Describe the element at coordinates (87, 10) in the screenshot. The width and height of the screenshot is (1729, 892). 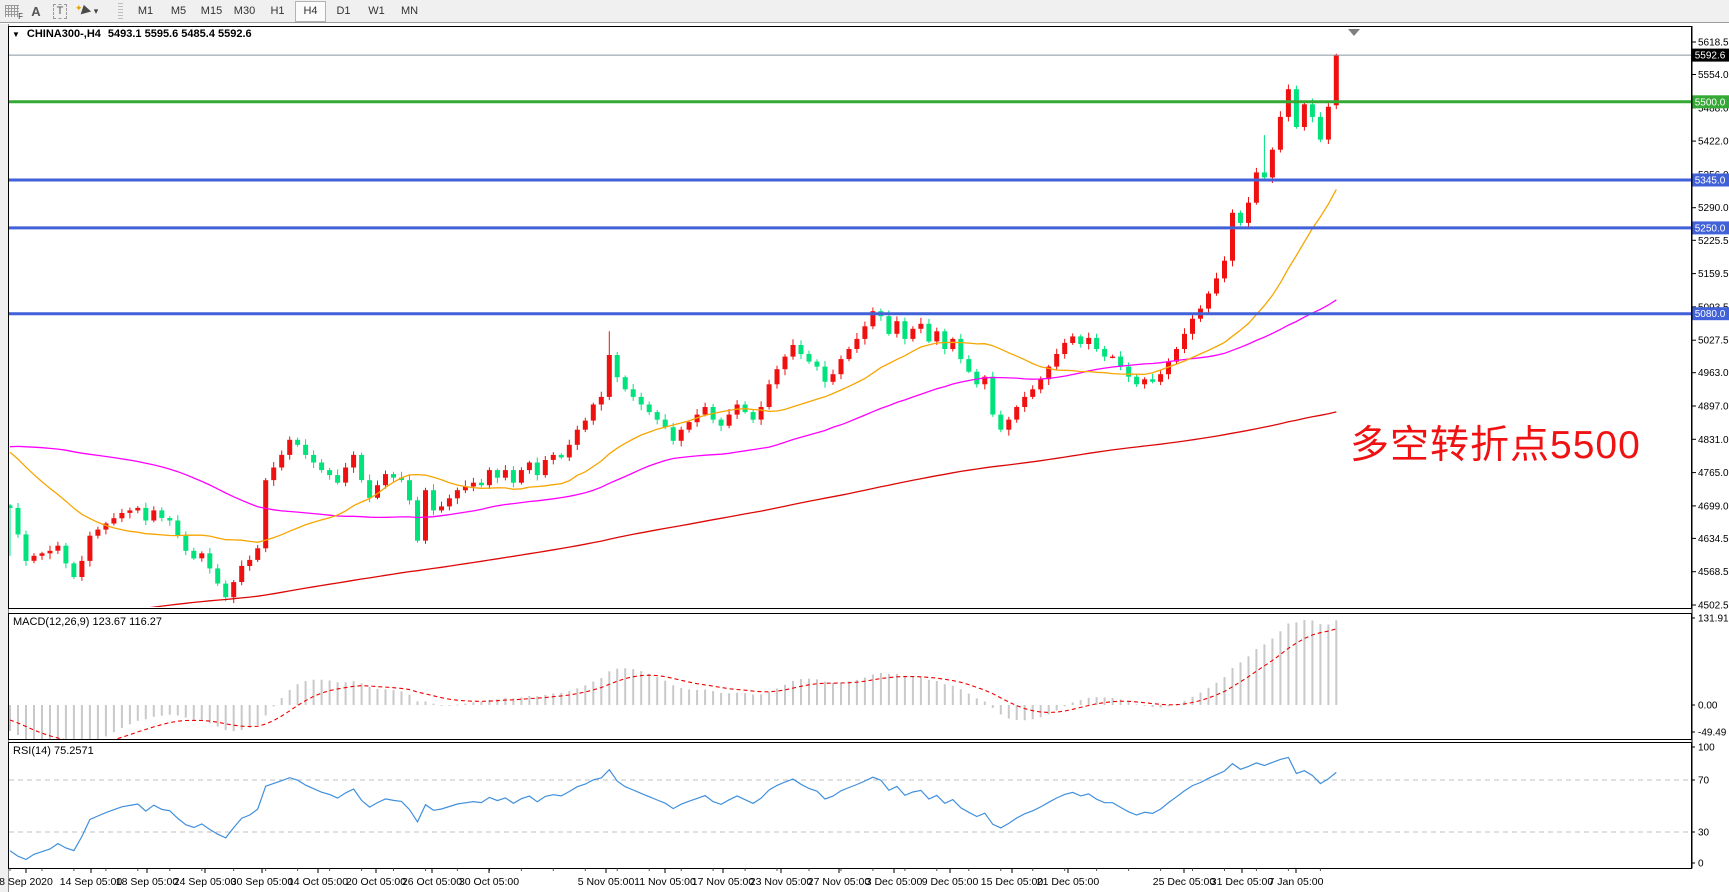
I see `cursor-tool-icon: ✦ ▾` at that location.